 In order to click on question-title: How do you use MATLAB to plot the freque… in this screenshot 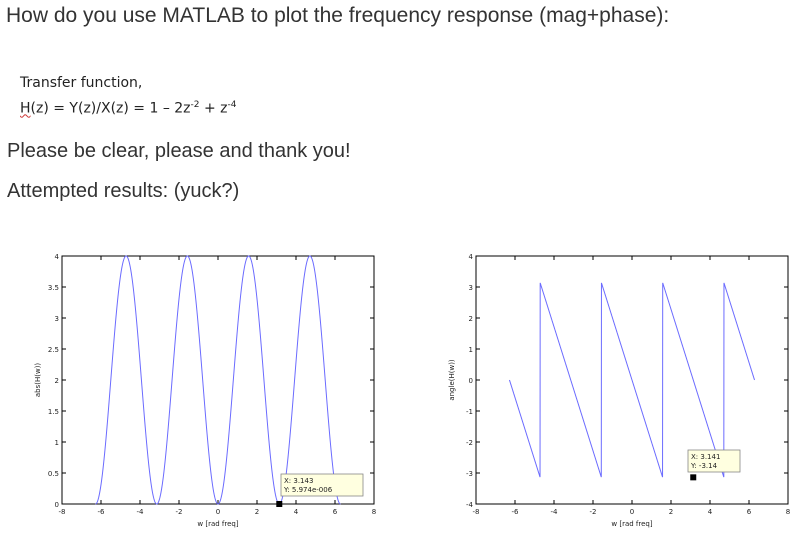, I will do `click(338, 15)`.